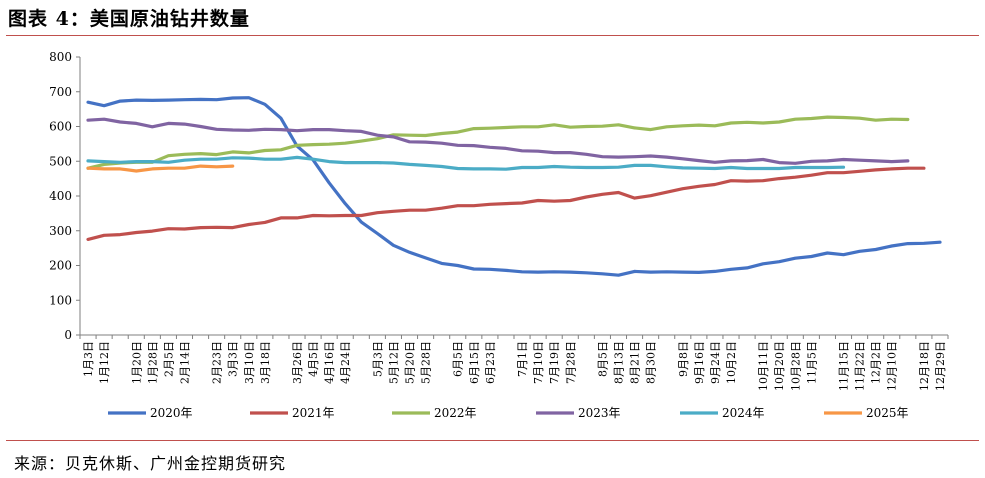  Describe the element at coordinates (68, 335) in the screenshot. I see `y-tick-label: 0` at that location.